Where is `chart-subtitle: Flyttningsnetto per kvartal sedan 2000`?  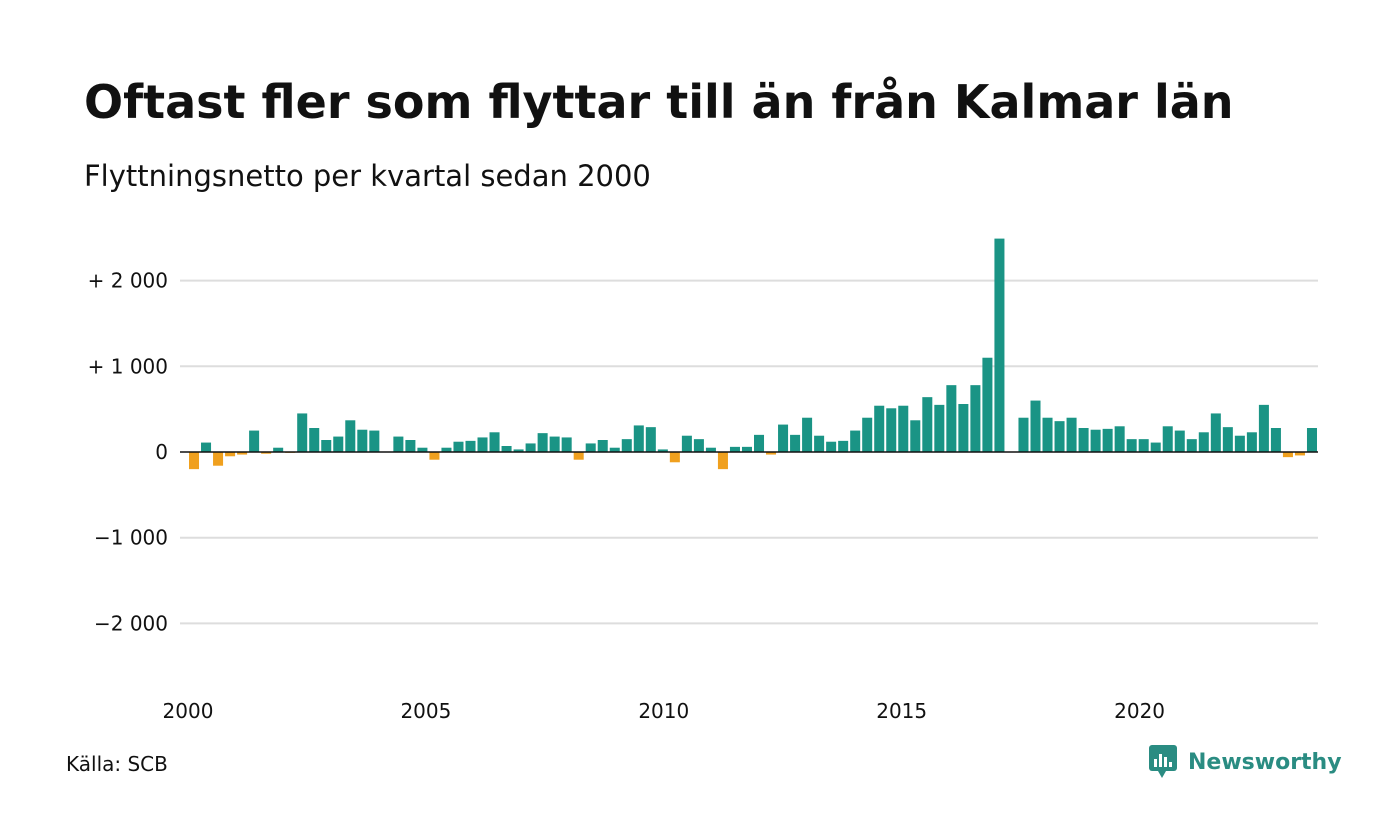
chart-subtitle: Flyttningsnetto per kvartal sedan 2000 is located at coordinates (367, 176).